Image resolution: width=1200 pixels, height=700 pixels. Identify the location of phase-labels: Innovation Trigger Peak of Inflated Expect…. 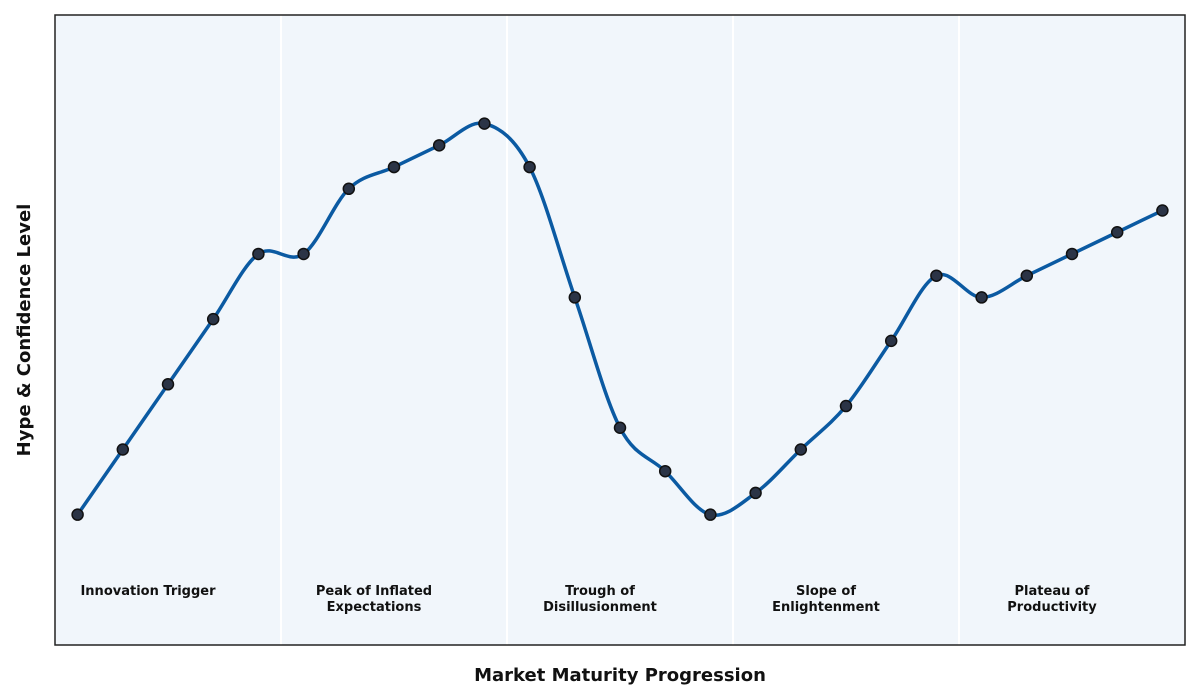
(588, 599).